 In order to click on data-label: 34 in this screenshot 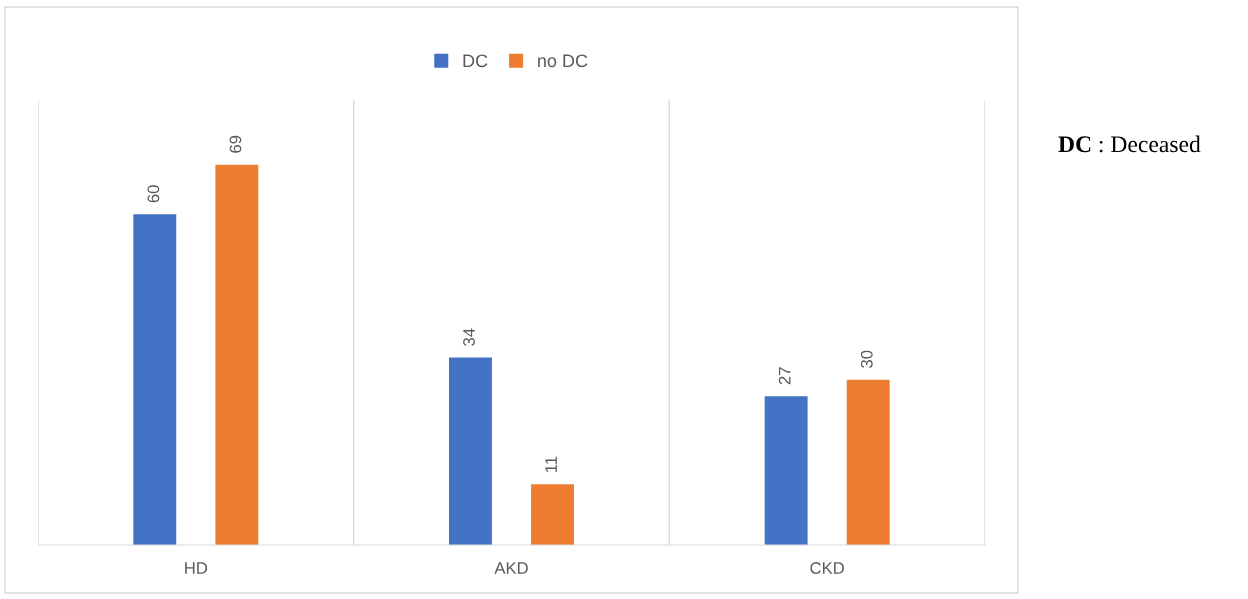, I will do `click(469, 337)`.